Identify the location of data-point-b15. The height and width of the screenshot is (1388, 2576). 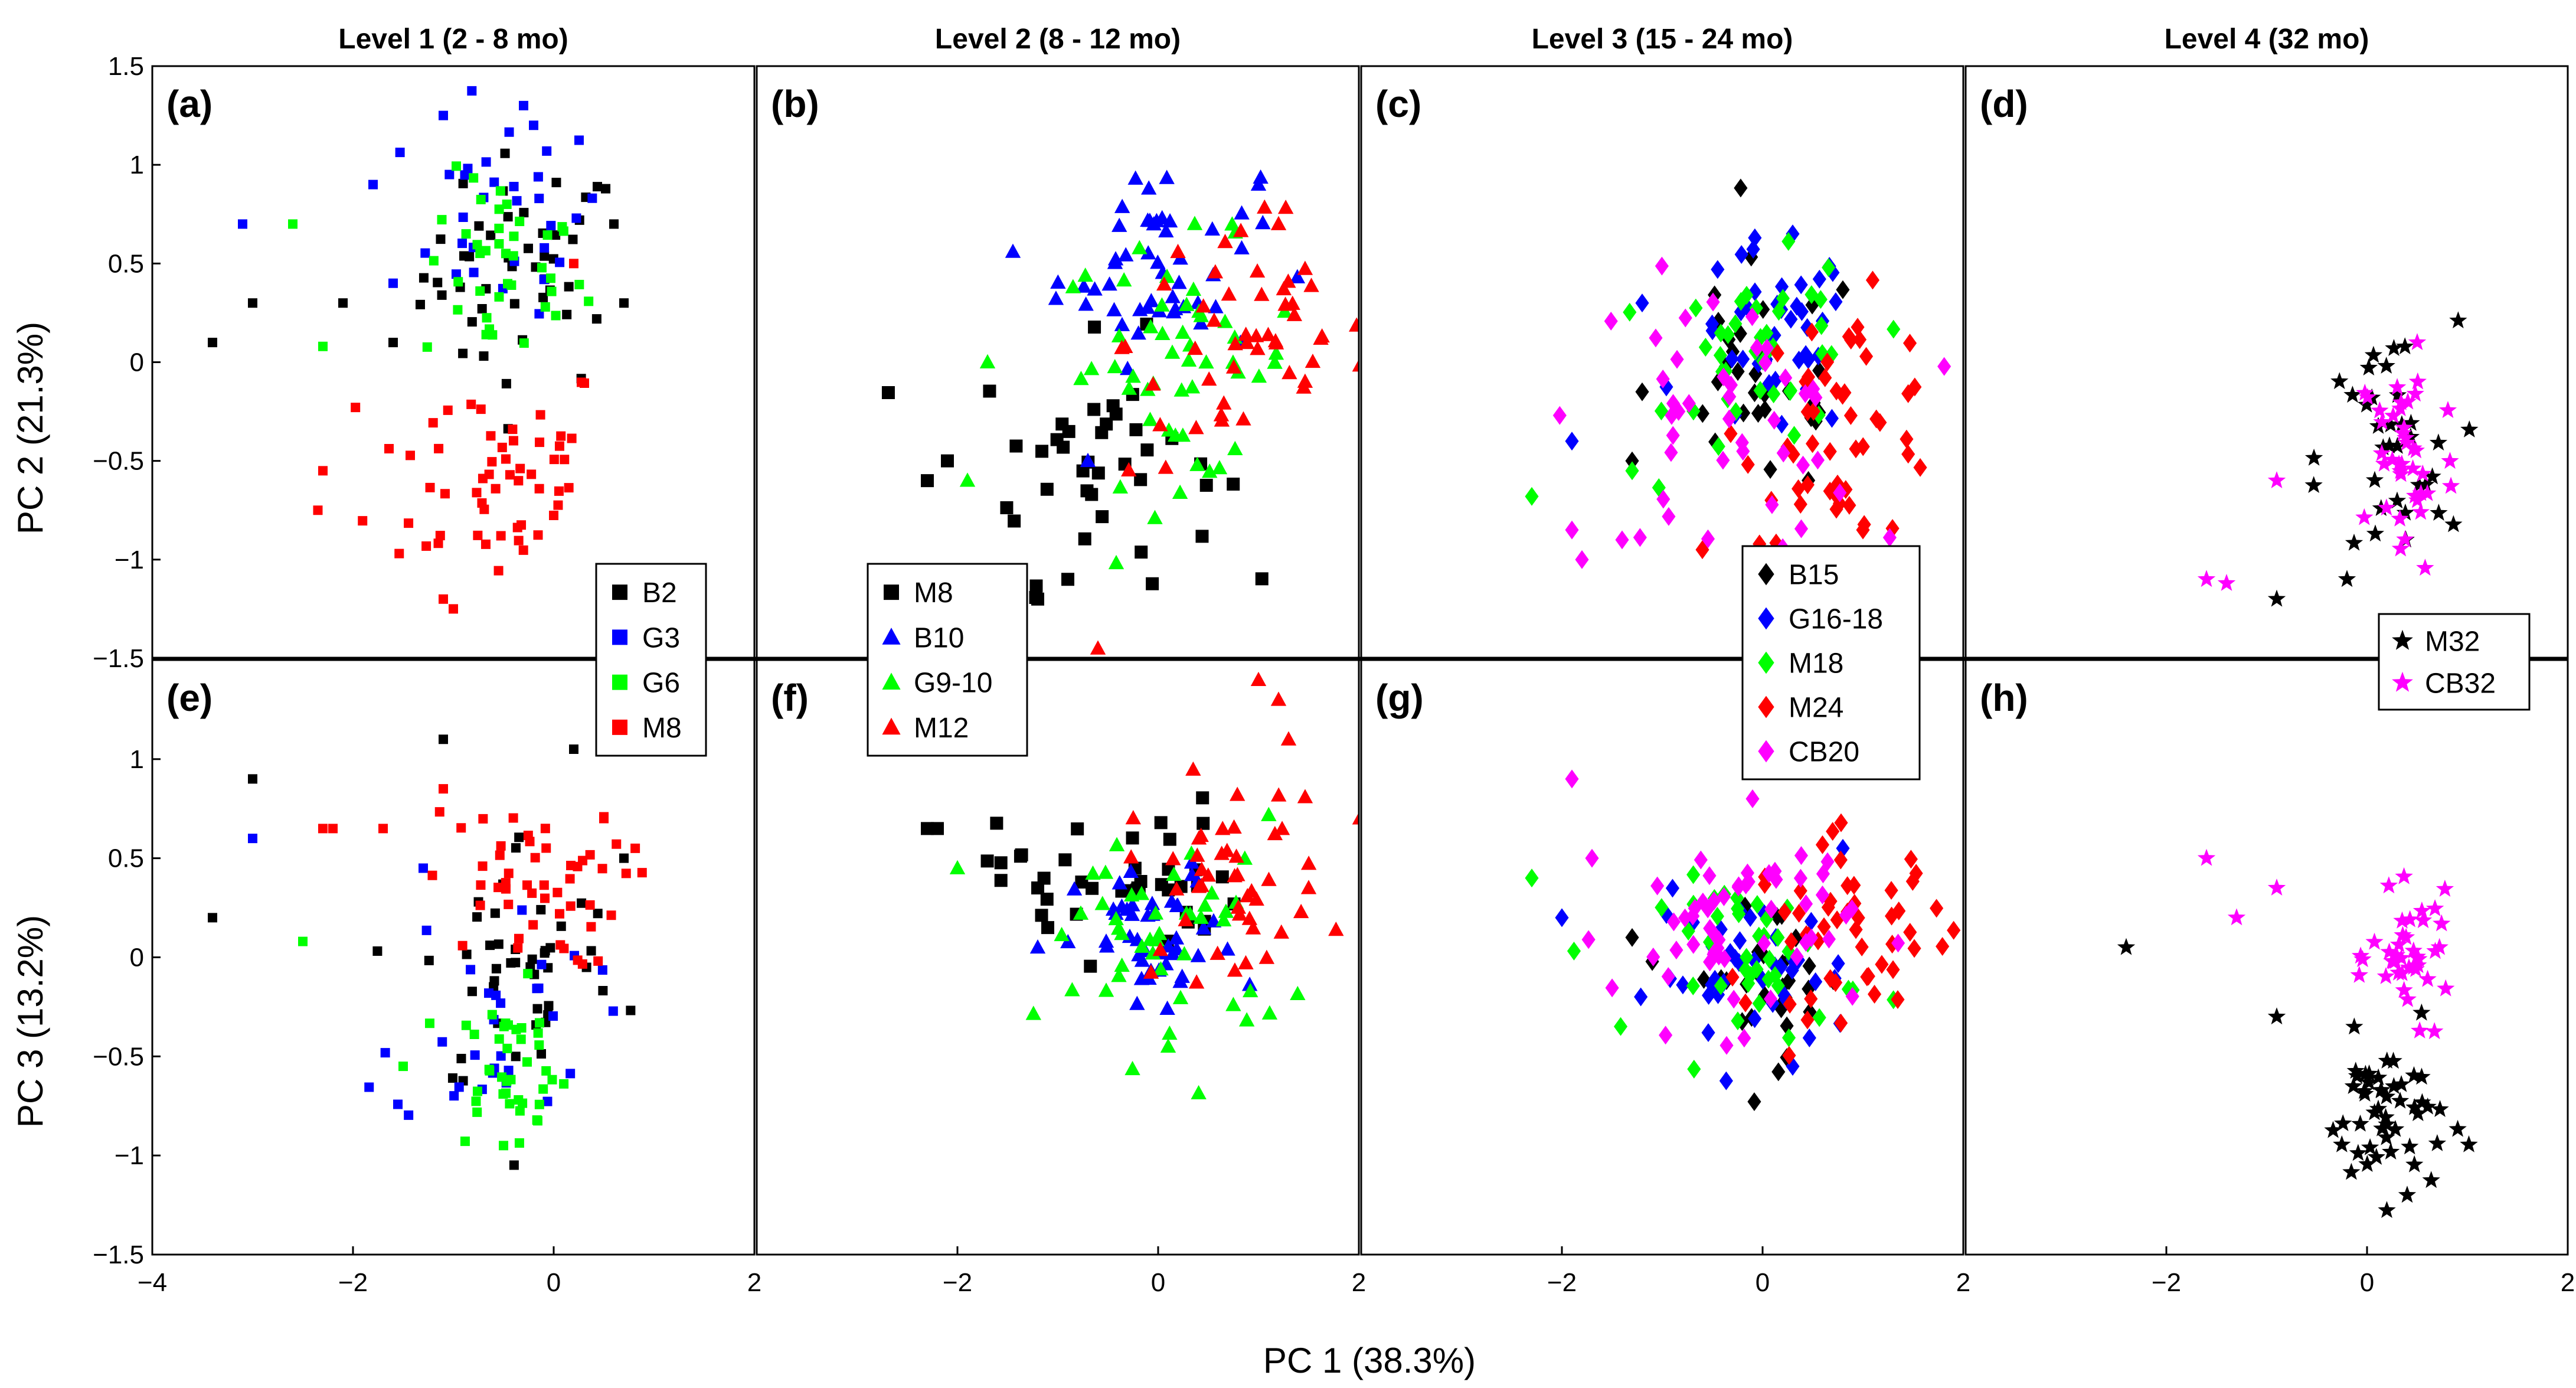
(1781, 1009).